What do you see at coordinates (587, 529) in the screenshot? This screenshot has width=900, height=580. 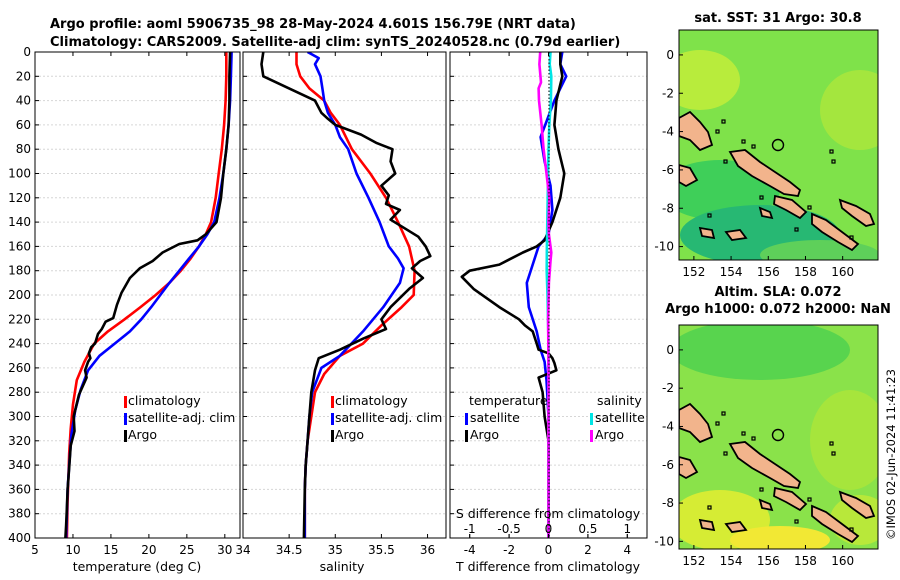 I see `x-top-tick-label: 0.5` at bounding box center [587, 529].